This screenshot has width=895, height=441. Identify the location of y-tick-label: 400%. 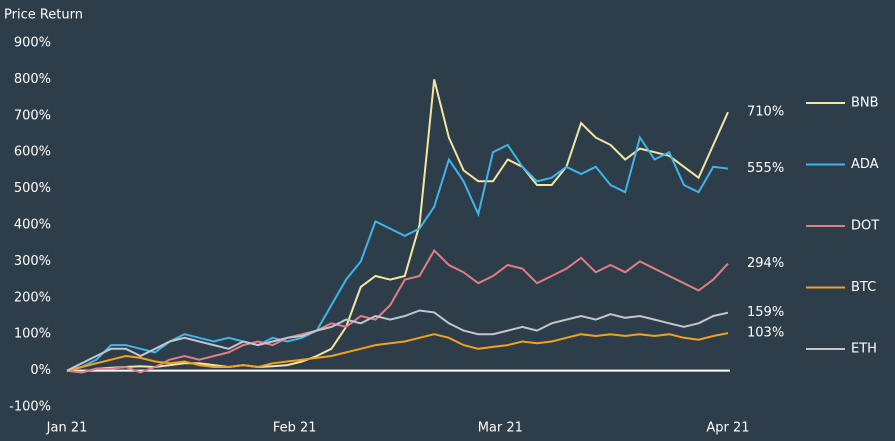
(32, 225).